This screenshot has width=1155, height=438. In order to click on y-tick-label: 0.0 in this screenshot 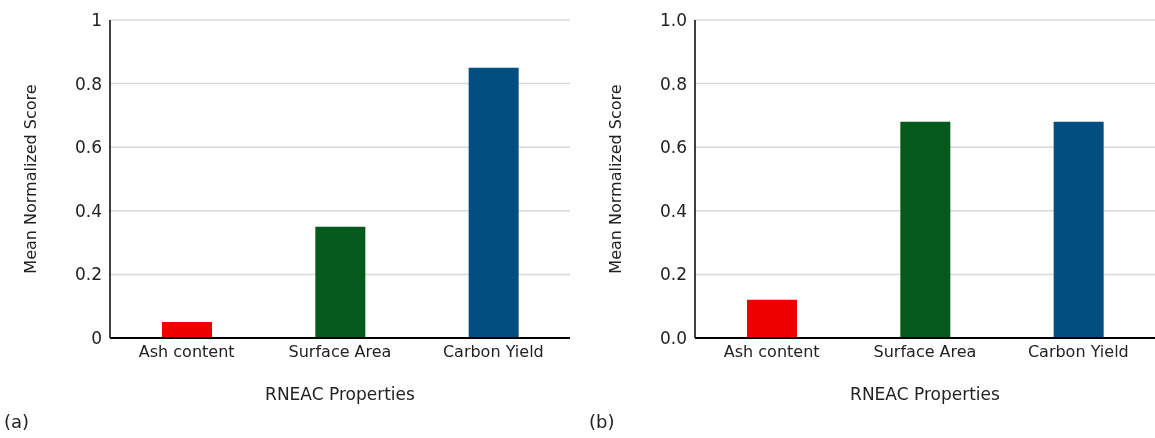, I will do `click(673, 338)`.